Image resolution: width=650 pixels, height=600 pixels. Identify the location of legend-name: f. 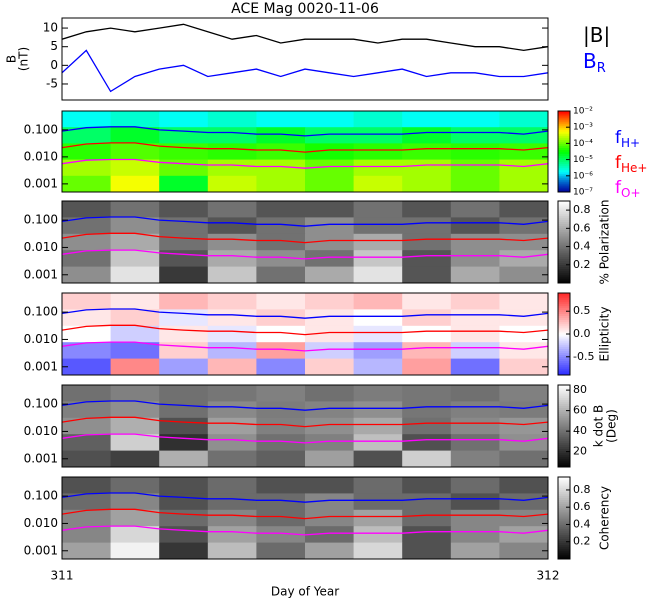
(618, 163).